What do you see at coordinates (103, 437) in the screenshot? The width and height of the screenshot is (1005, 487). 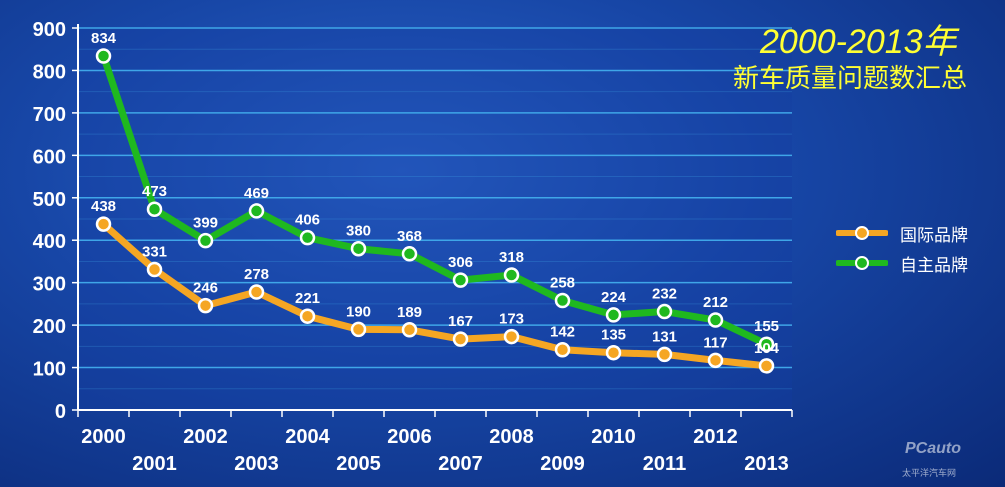 I see `x-tick-label: 2000` at bounding box center [103, 437].